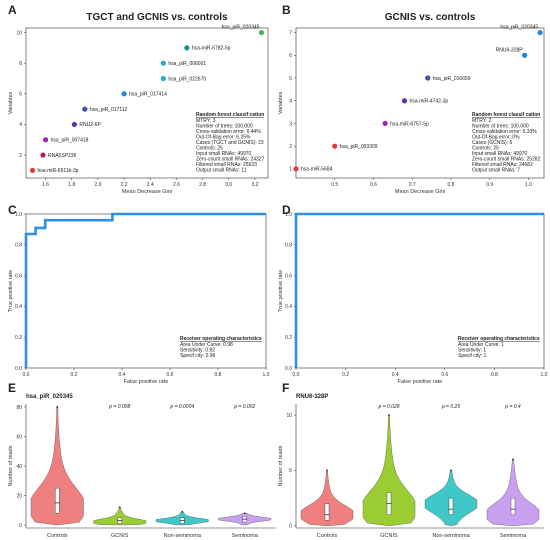 Image resolution: width=550 pixels, height=540 pixels. I want to click on x-axis-label: False positive rate, so click(146, 382).